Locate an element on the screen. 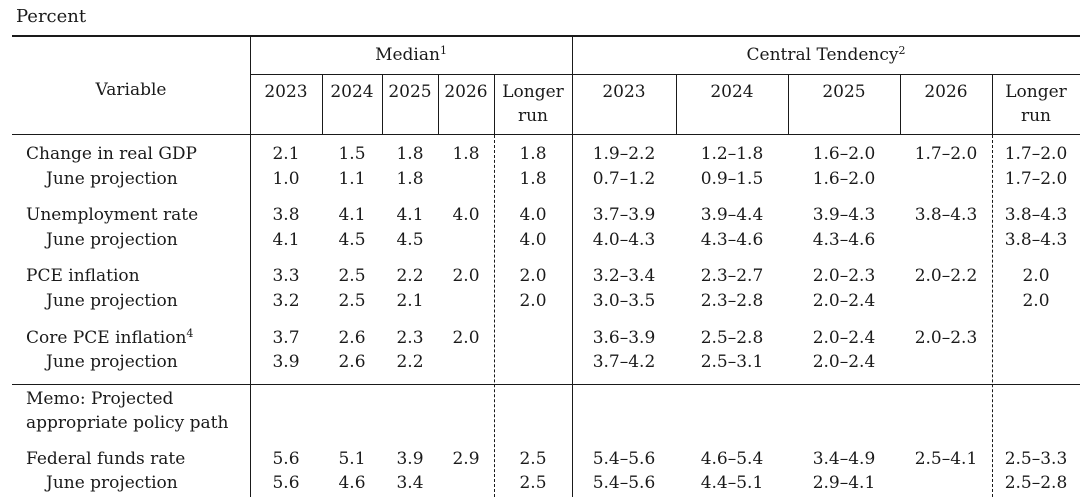  unit-label: Percent is located at coordinates (51, 16).